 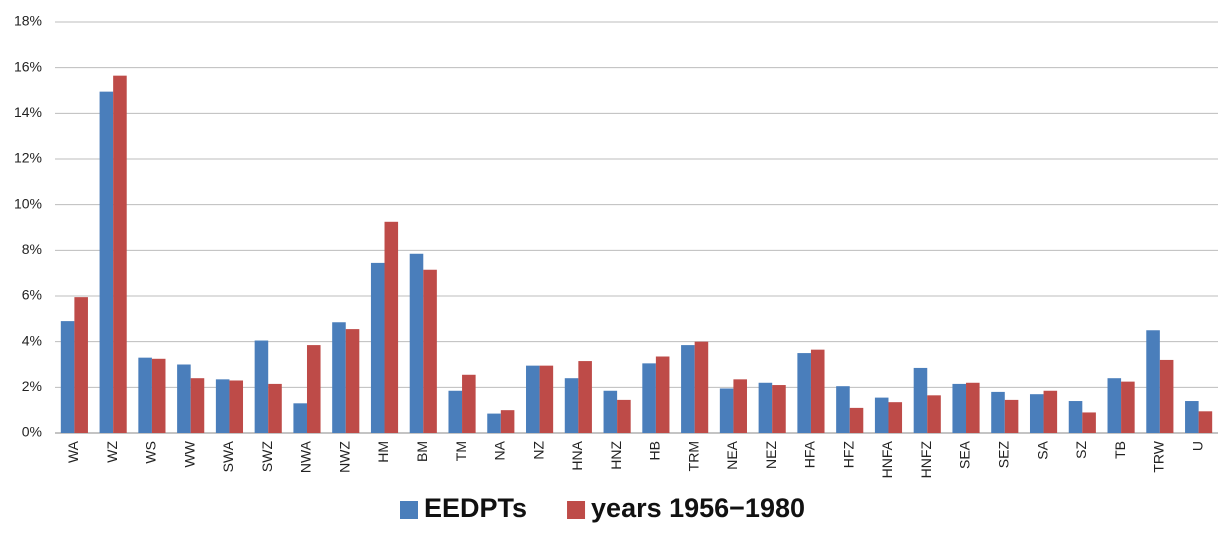 I want to click on y-tick-label: 2%, so click(x=32, y=386).